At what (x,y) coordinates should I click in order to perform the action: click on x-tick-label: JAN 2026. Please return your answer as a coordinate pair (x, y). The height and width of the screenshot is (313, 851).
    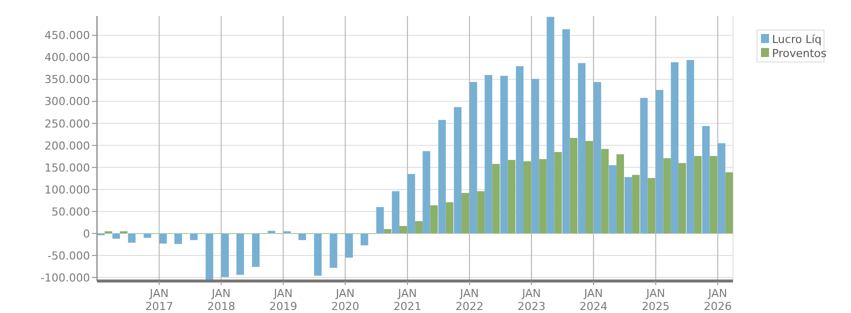
    Looking at the image, I should click on (718, 300).